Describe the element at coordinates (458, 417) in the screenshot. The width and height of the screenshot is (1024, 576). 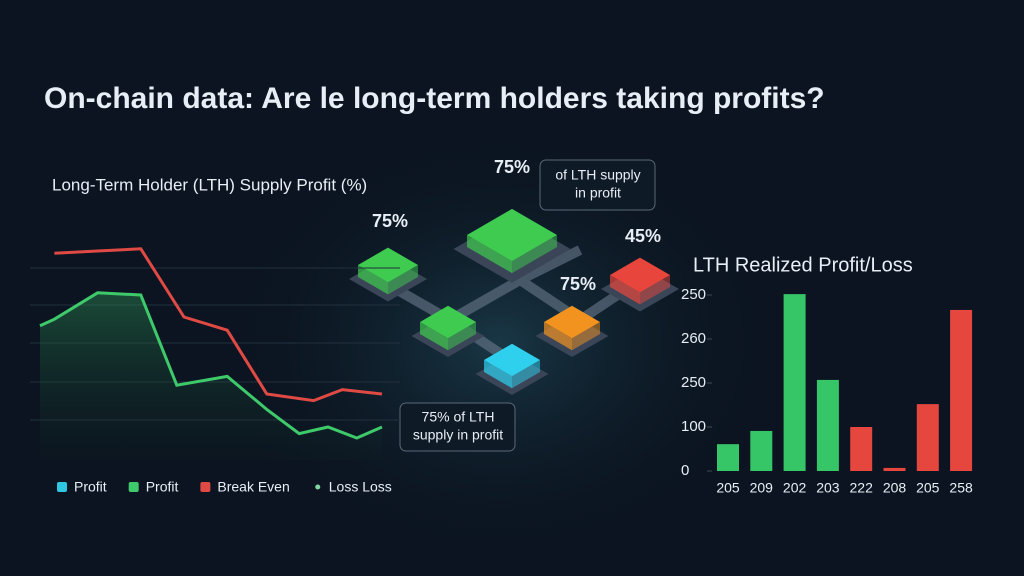
I see `callout-text: 75% of LTH` at that location.